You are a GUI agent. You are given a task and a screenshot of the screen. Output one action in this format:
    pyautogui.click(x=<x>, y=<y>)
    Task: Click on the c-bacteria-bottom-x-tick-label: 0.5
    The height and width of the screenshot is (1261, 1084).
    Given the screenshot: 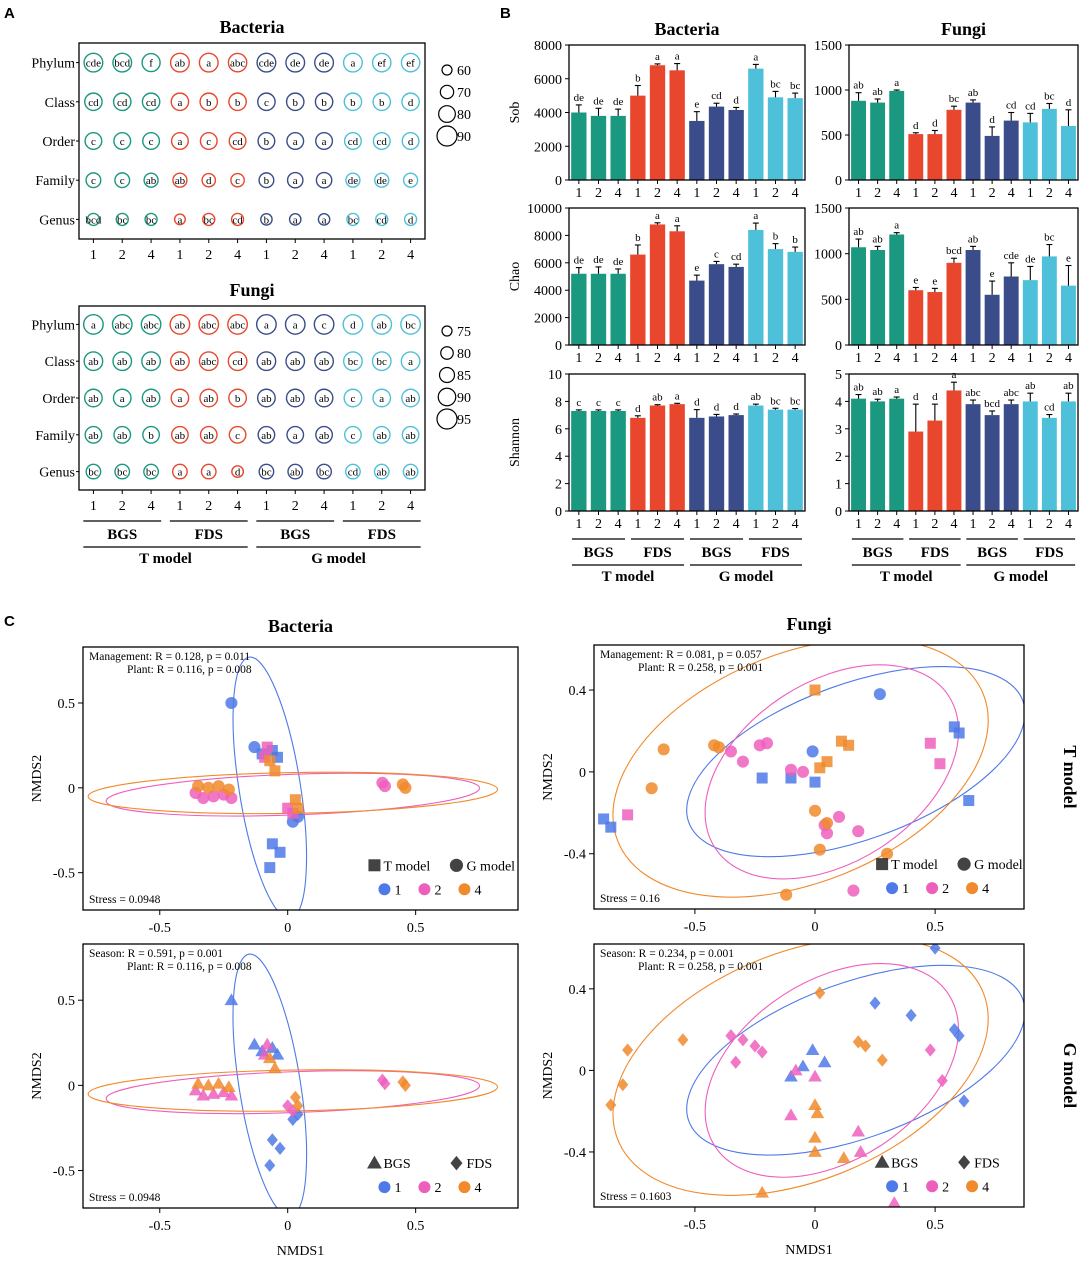 What is the action you would take?
    pyautogui.click(x=416, y=1226)
    